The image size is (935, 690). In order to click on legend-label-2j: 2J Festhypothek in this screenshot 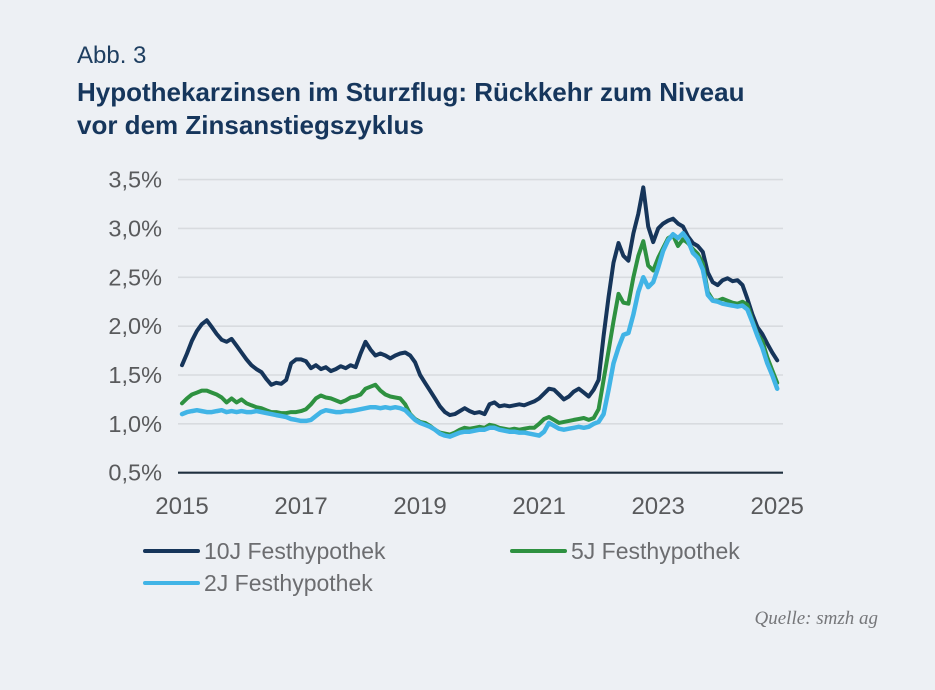, I will do `click(288, 582)`.